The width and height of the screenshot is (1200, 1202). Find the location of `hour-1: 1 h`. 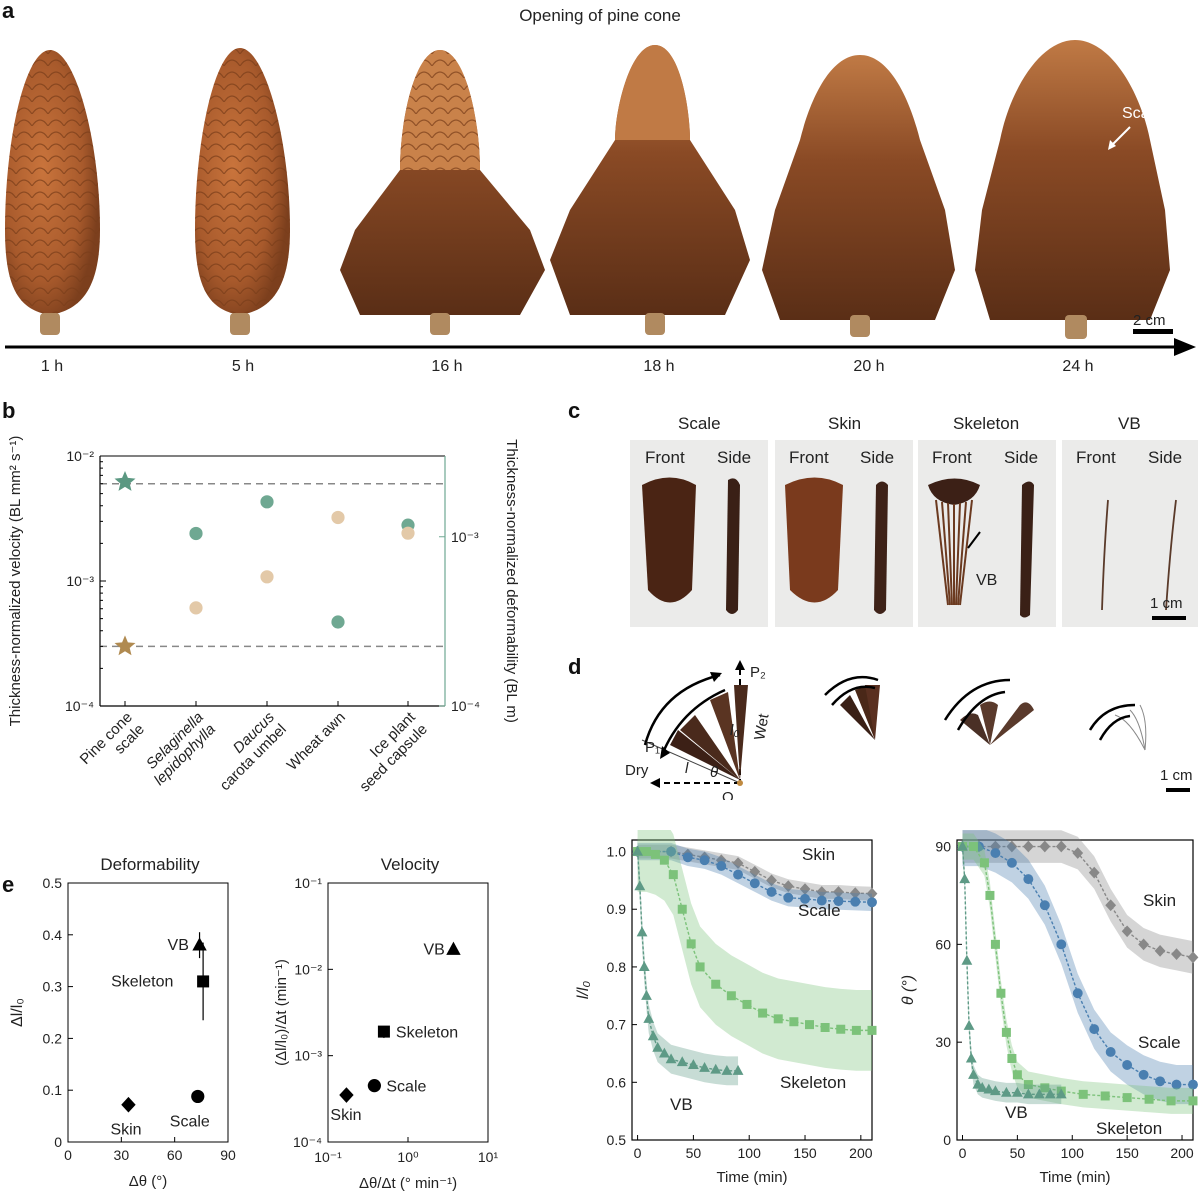

hour-1: 1 h is located at coordinates (52, 366).